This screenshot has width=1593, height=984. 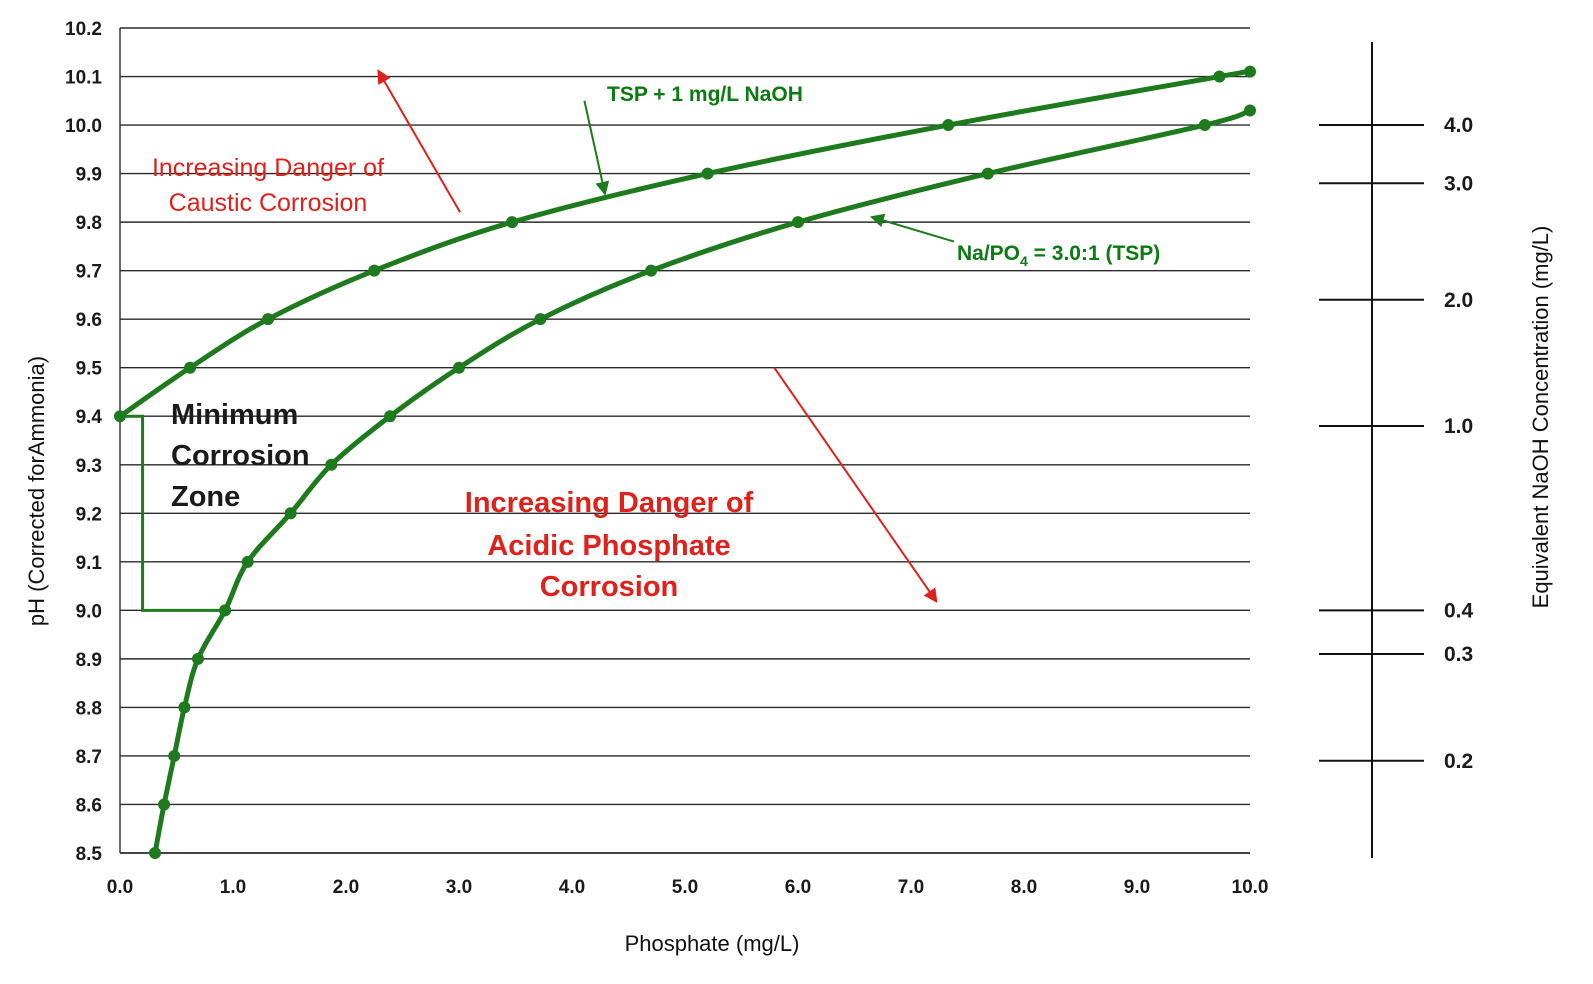 I want to click on caustic-danger-label-line2: Caustic Corrosion, so click(x=268, y=203).